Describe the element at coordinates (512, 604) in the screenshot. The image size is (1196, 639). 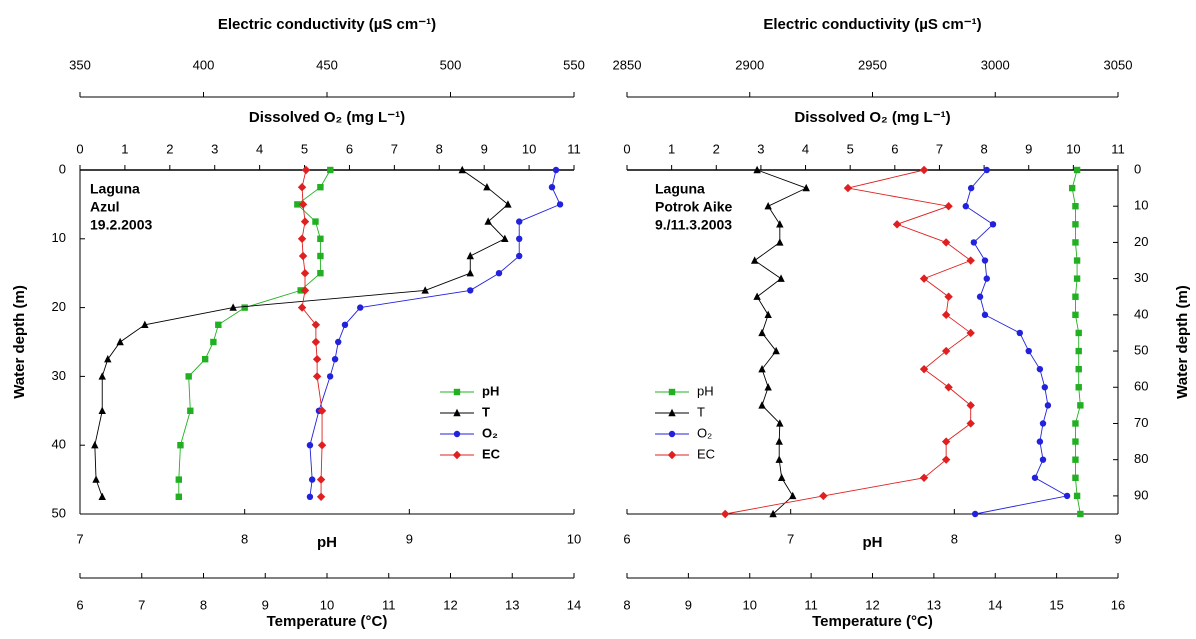
I see `tick-label: 13` at that location.